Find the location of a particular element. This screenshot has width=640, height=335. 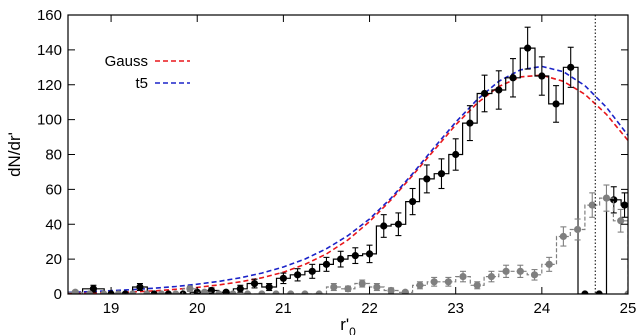

y-tick-label: 60 is located at coordinates (53, 189).